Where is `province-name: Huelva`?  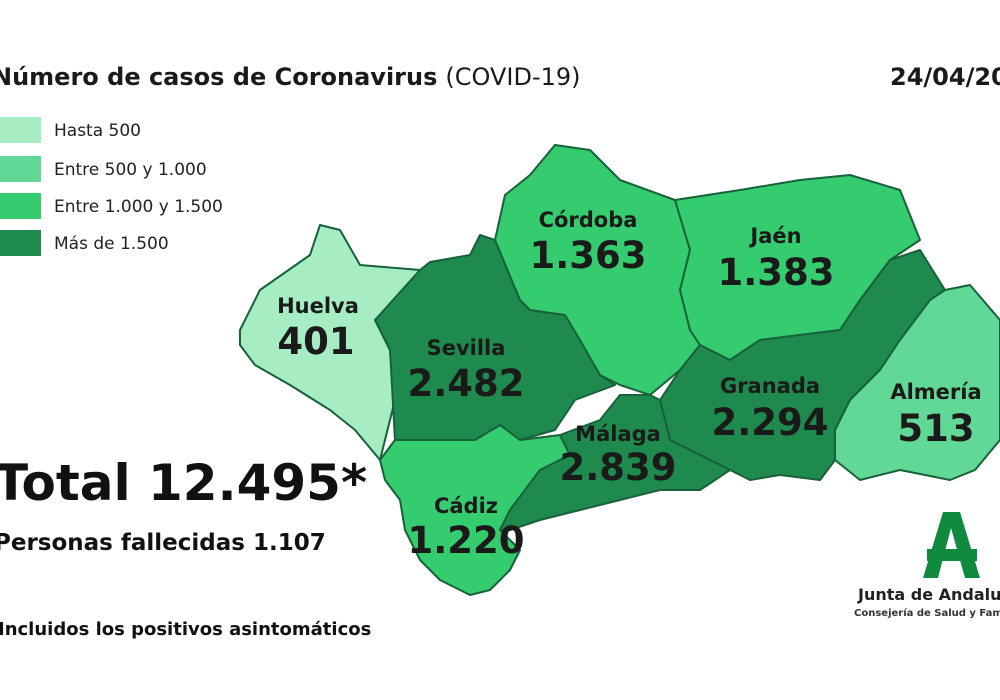
province-name: Huelva is located at coordinates (318, 306).